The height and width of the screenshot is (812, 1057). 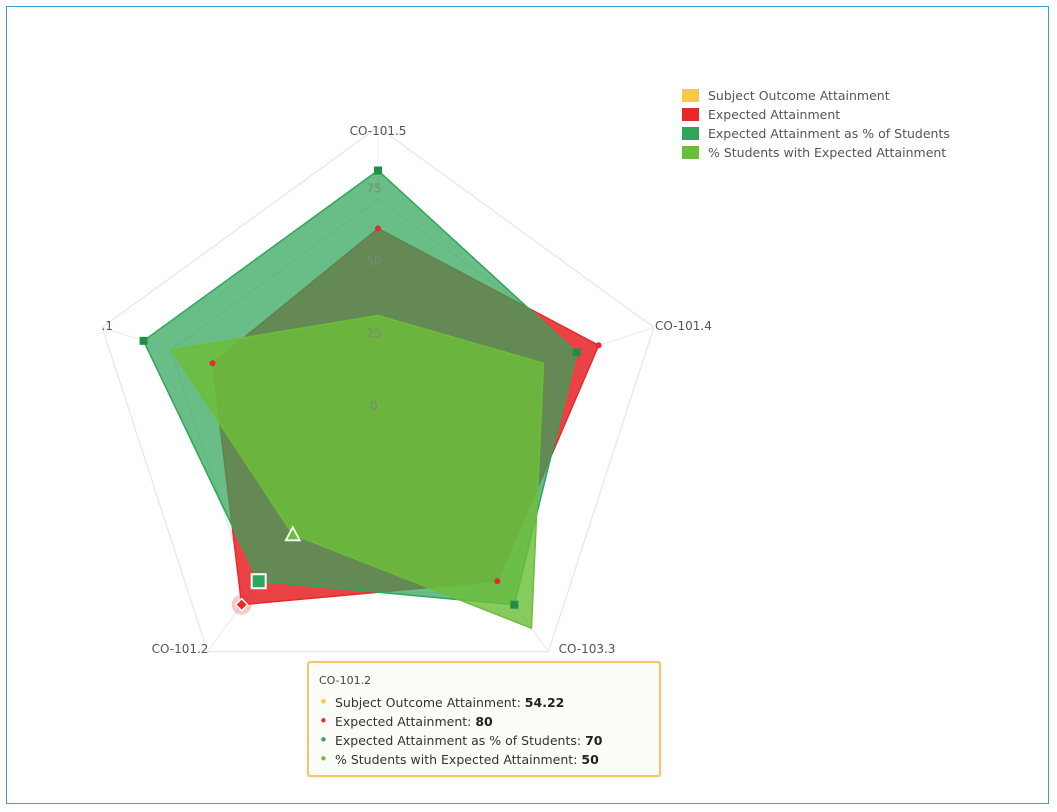 I want to click on tooltip-row-label: % Students with Expected Attainment:, so click(x=456, y=759).